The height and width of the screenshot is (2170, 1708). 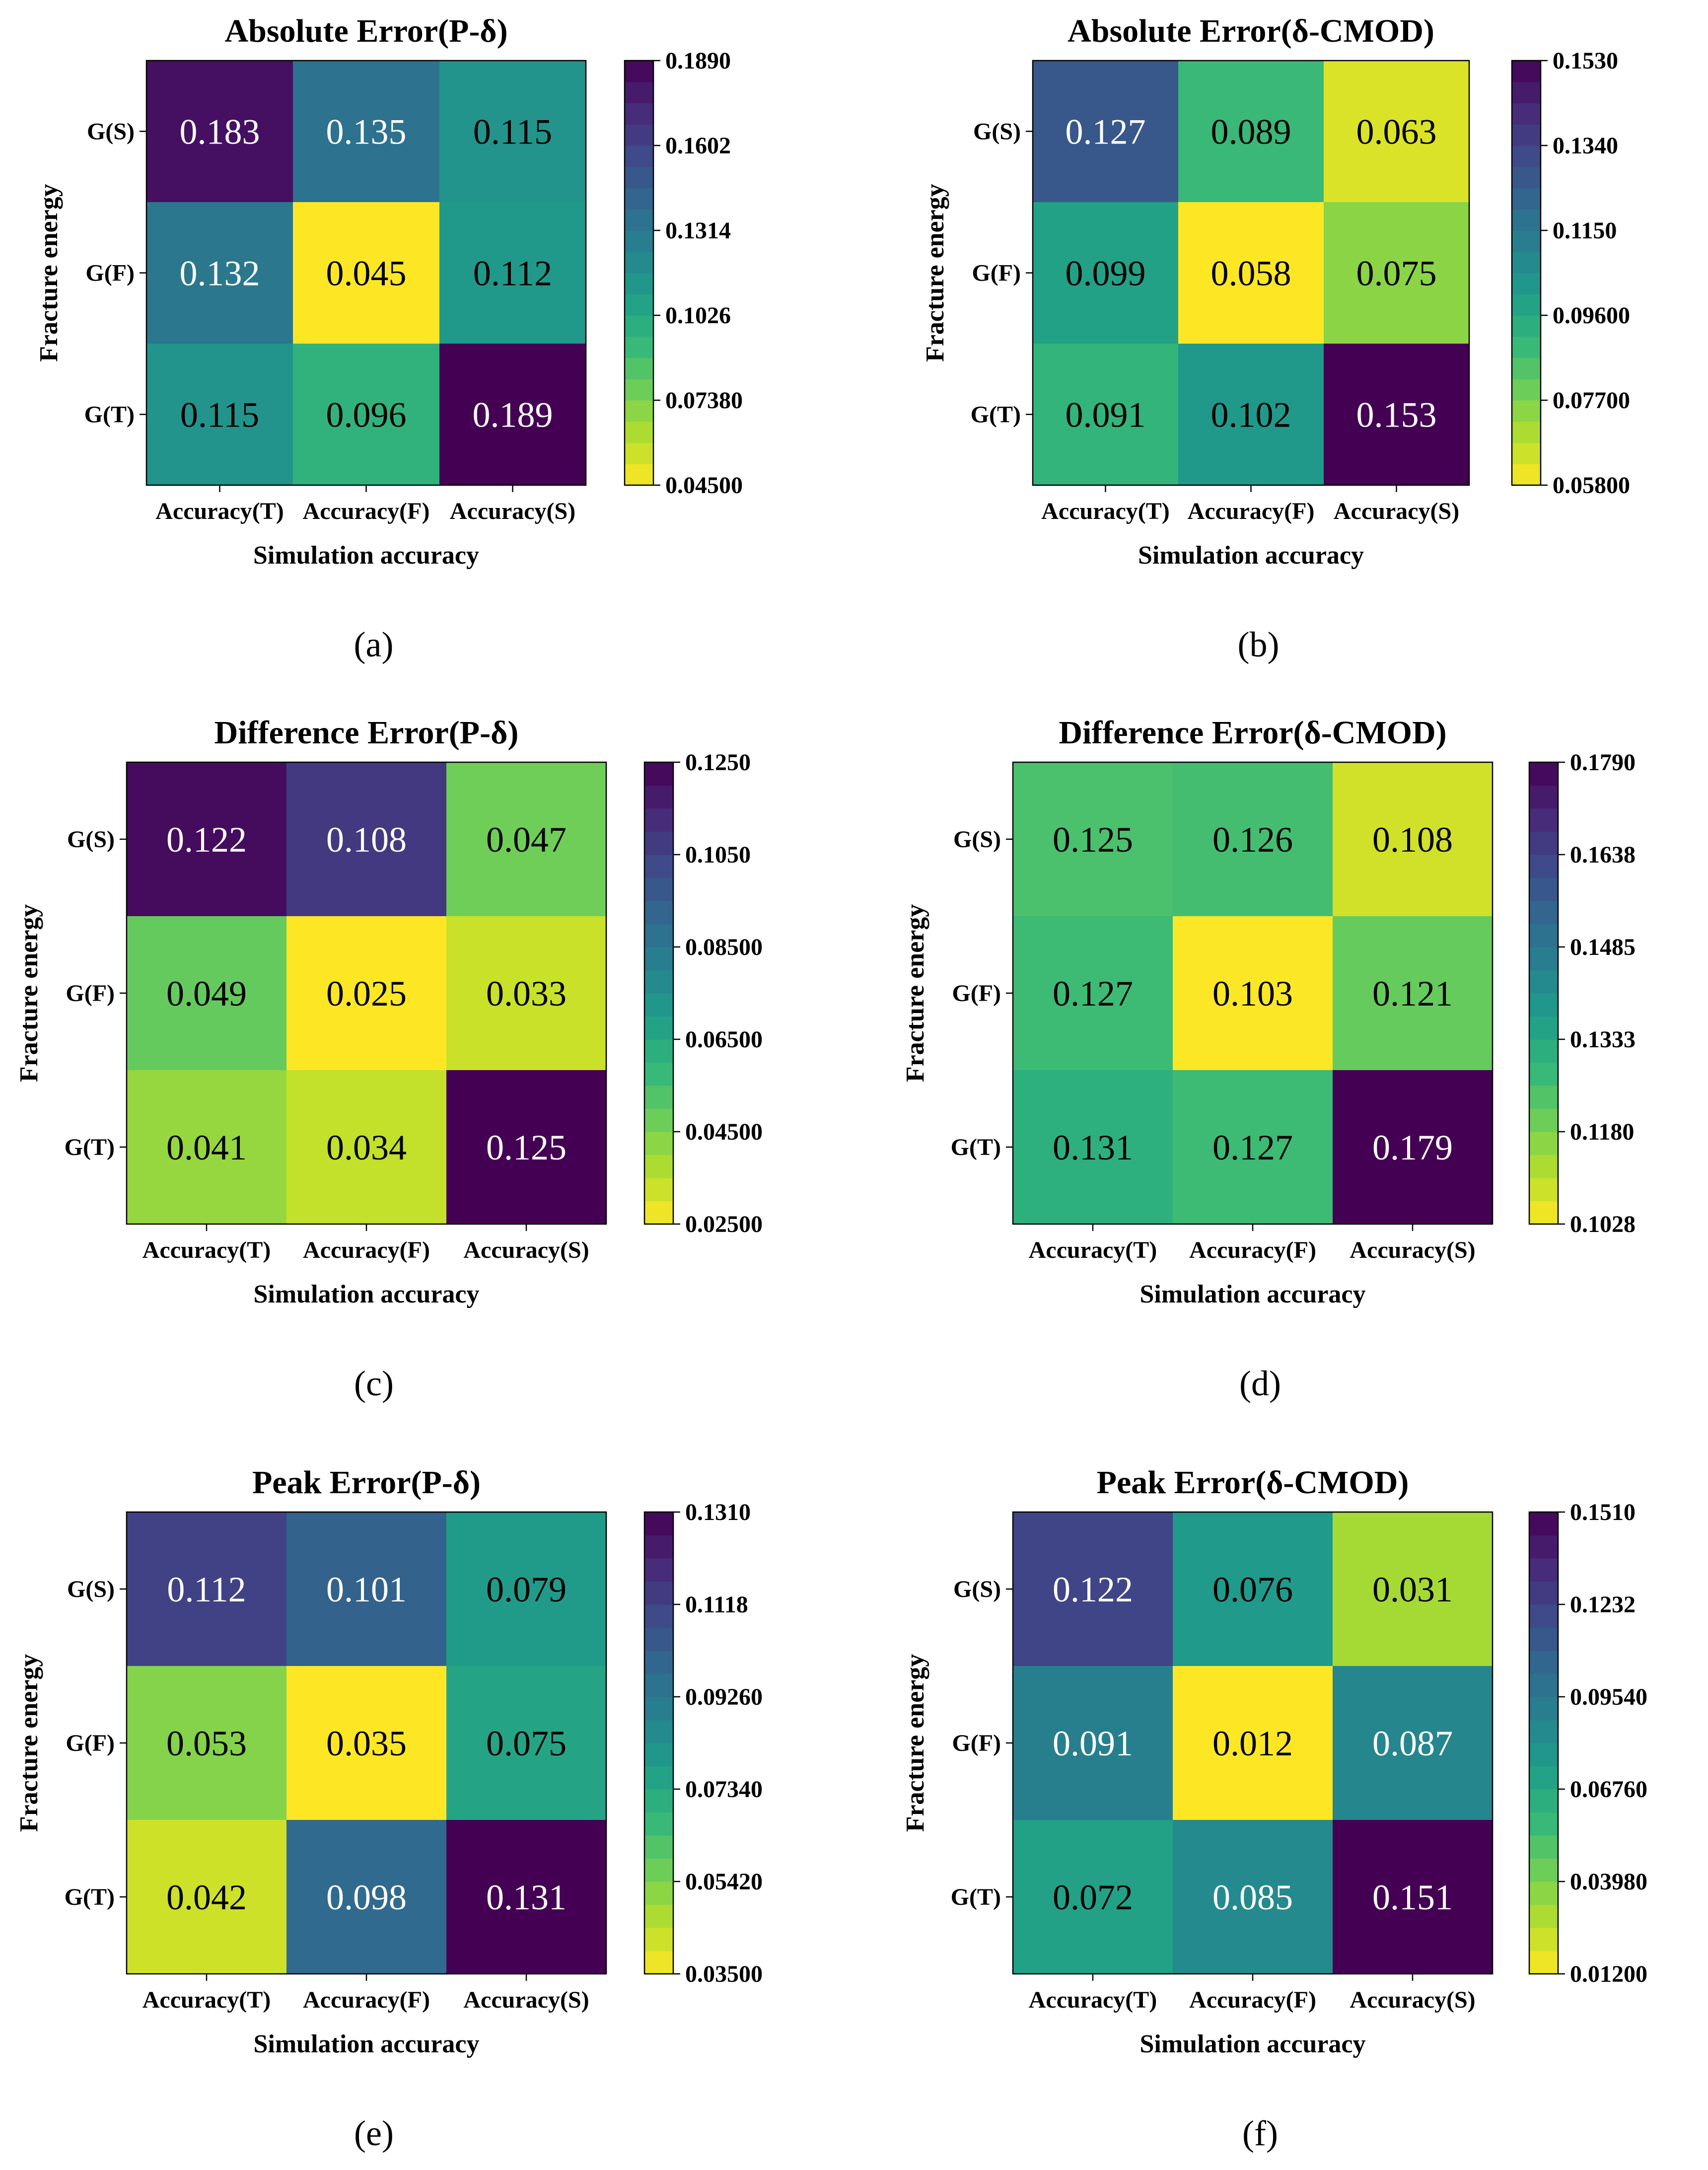 What do you see at coordinates (1412, 1898) in the screenshot?
I see `cell-value-label: 0.151` at bounding box center [1412, 1898].